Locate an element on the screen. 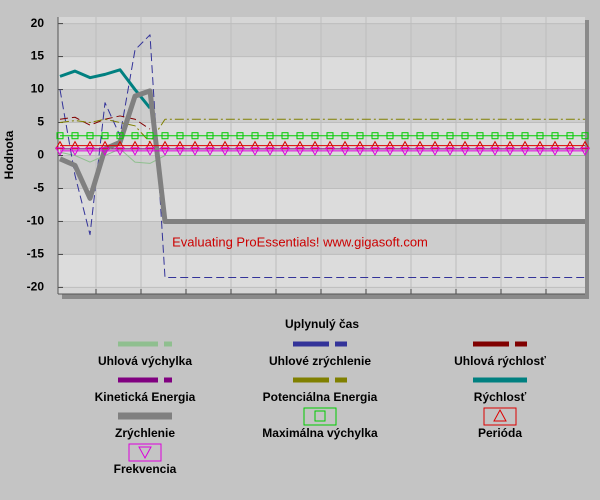 This screenshot has height=500, width=600. legend-label: Kinetická Energia is located at coordinates (145, 397).